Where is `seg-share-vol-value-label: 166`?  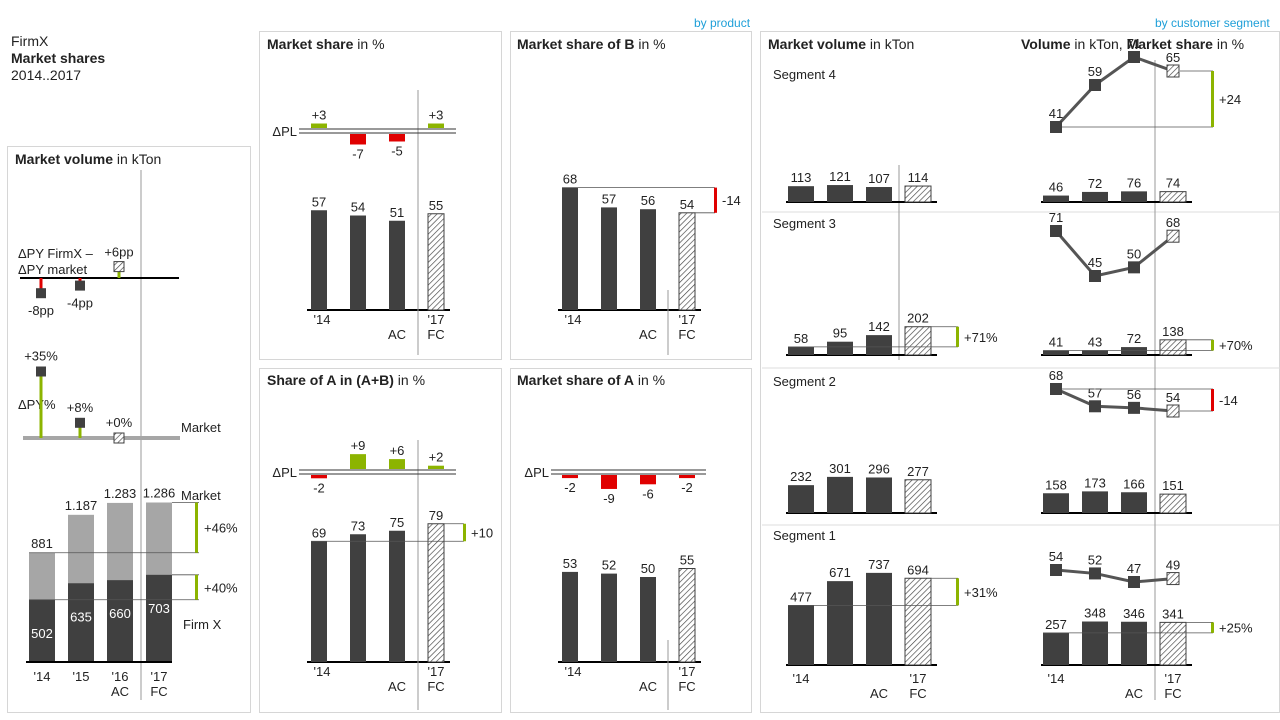
seg-share-vol-value-label: 166 is located at coordinates (1134, 483).